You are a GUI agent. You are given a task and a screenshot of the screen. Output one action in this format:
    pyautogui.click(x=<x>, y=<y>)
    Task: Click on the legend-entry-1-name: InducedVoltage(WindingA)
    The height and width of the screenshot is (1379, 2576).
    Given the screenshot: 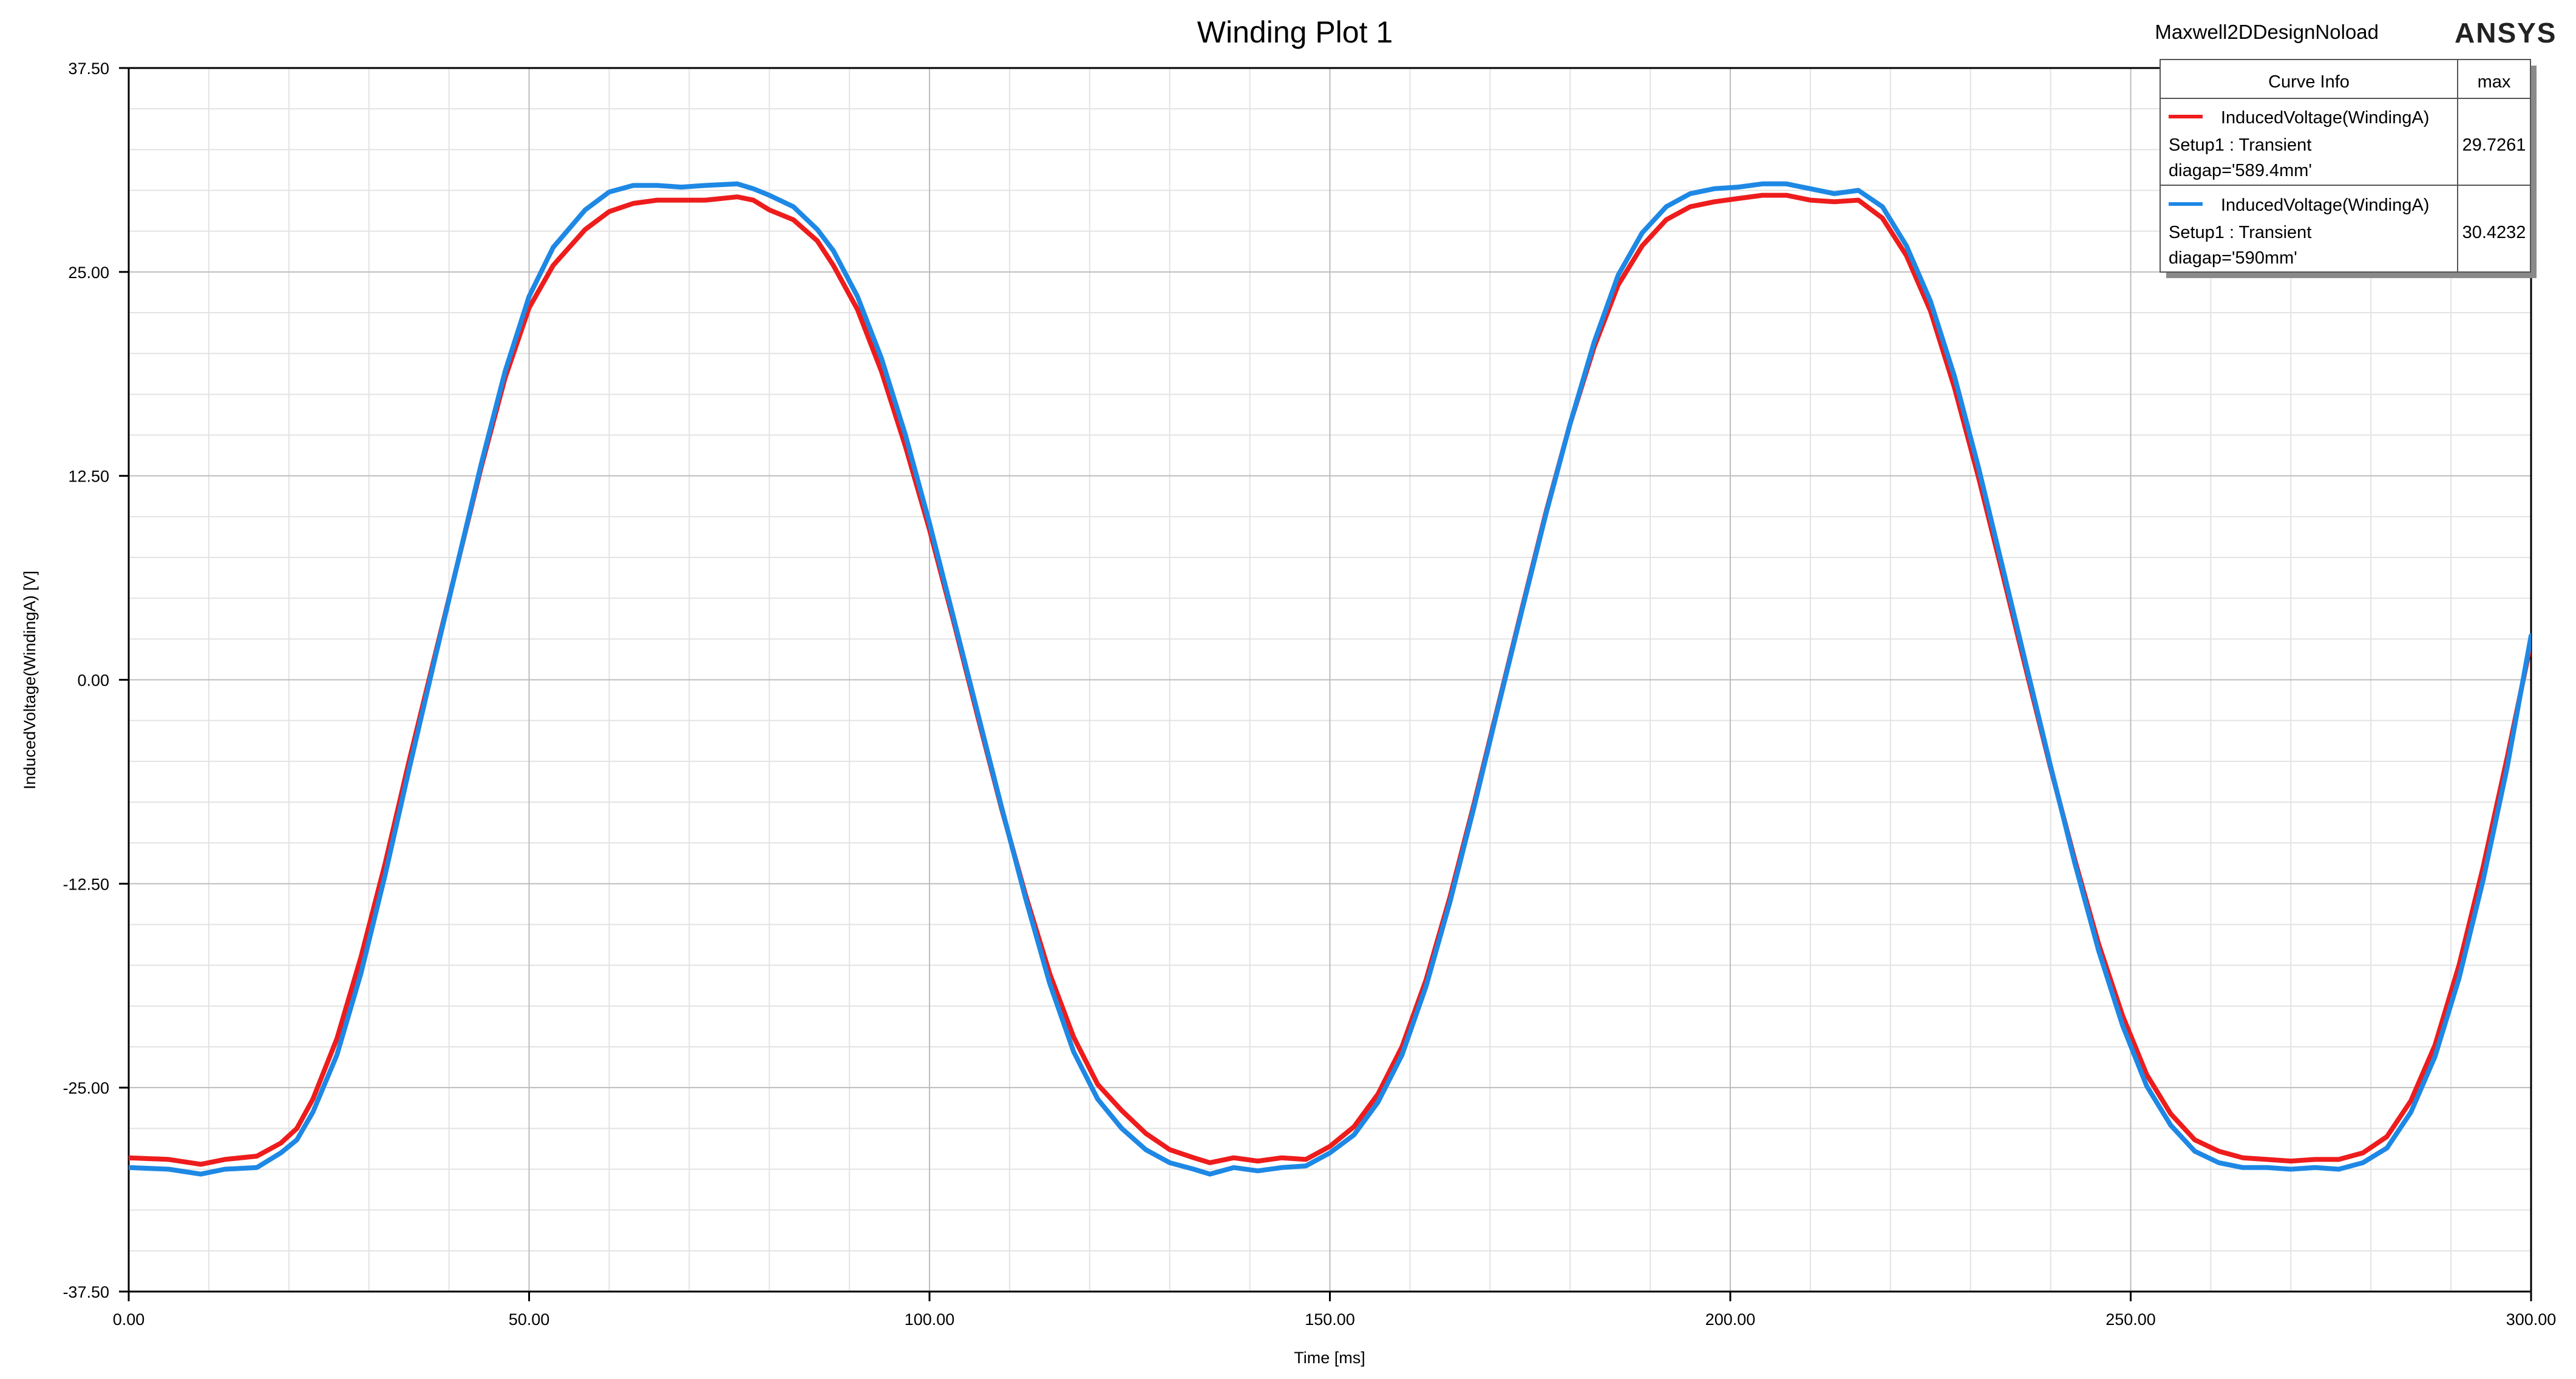 What is the action you would take?
    pyautogui.click(x=2325, y=118)
    